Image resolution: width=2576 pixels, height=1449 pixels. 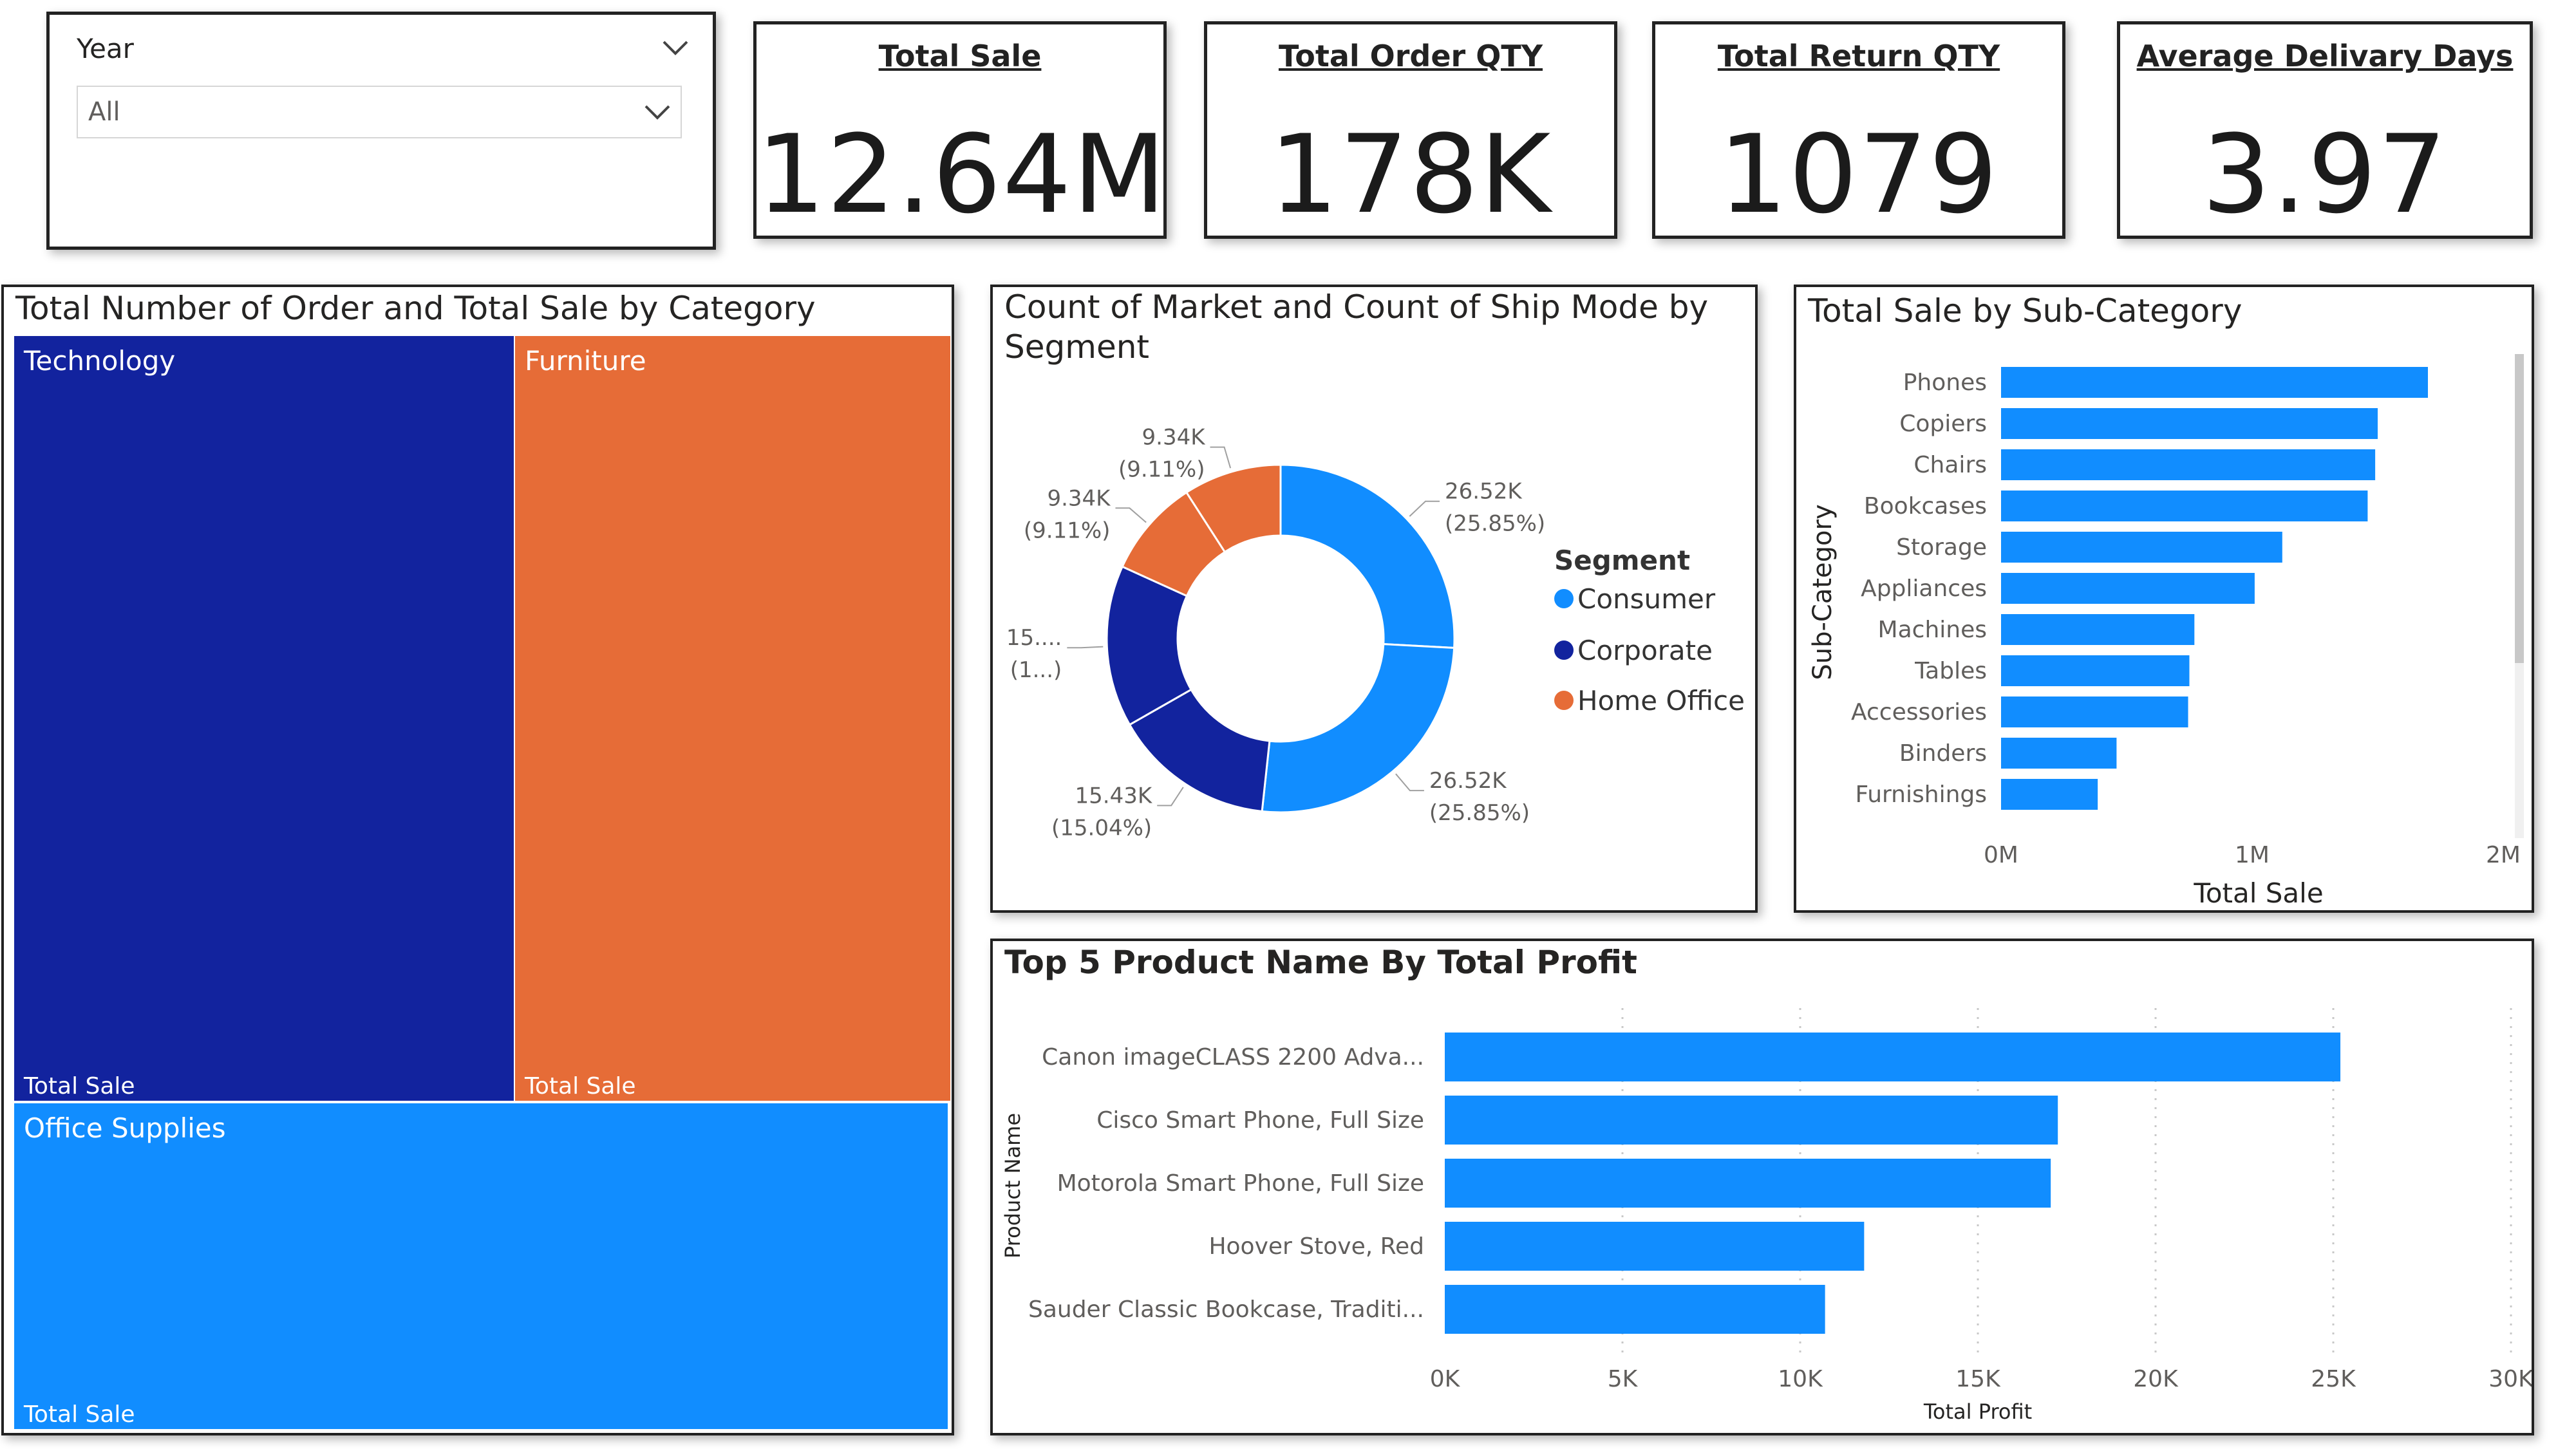 I want to click on scrollbar, so click(x=2519, y=596).